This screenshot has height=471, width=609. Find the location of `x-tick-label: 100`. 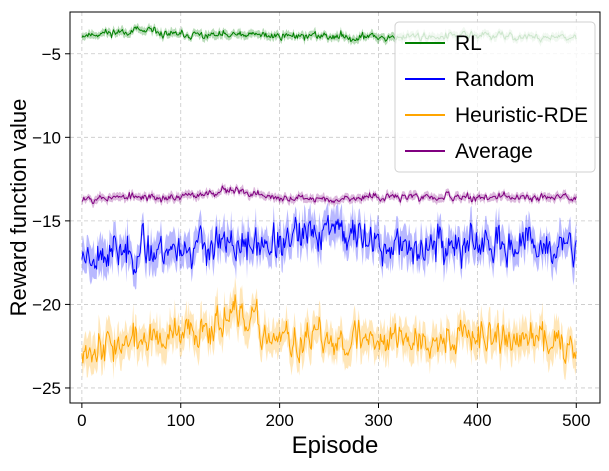

x-tick-label: 100 is located at coordinates (181, 420).